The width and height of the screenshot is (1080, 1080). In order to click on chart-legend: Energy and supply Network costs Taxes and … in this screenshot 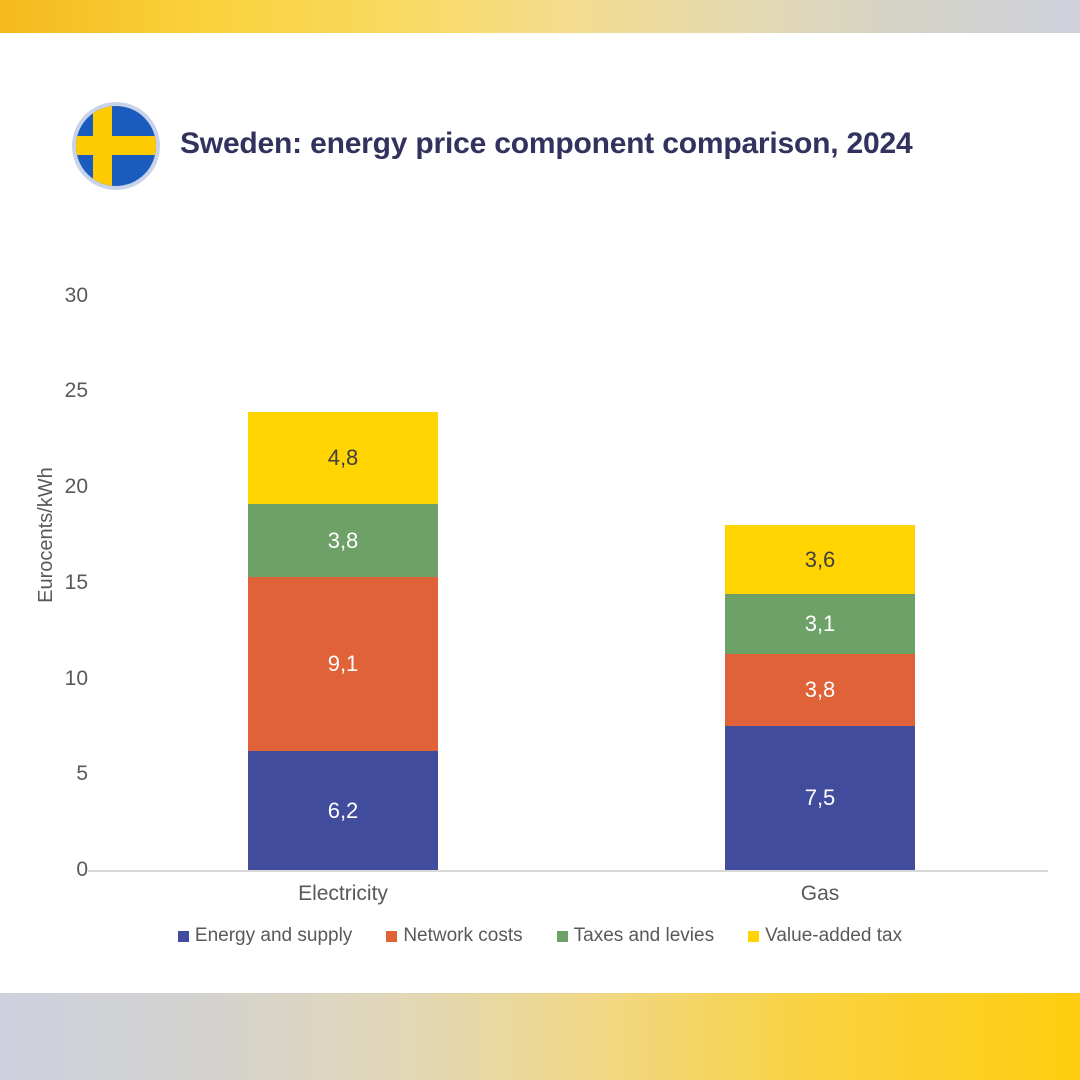, I will do `click(540, 936)`.